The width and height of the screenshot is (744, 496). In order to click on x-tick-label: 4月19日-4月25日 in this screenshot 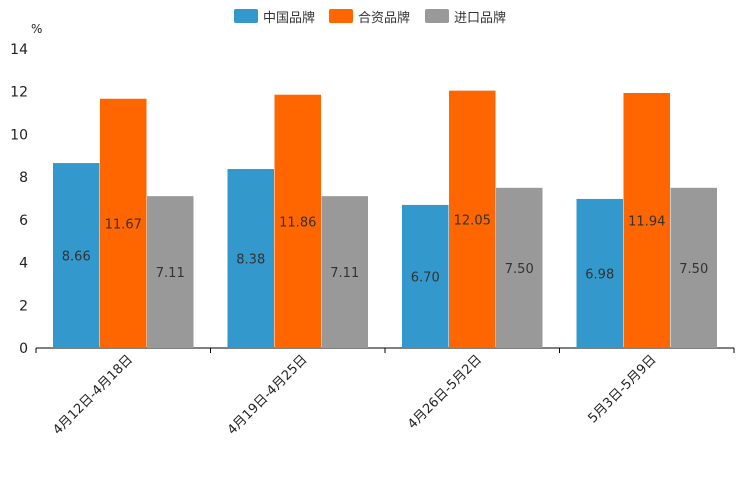, I will do `click(268, 395)`.